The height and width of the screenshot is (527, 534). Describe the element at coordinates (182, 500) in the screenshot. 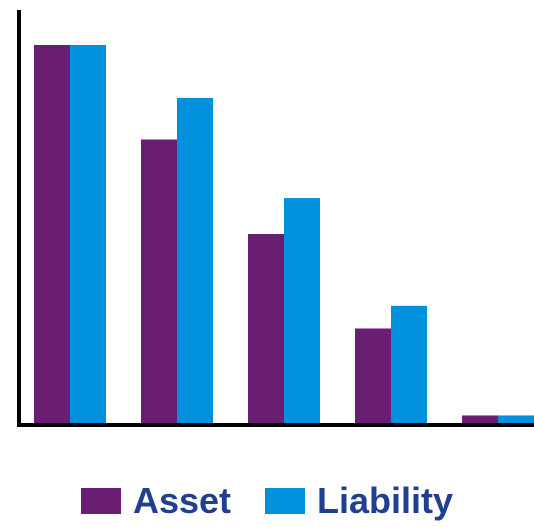

I see `legend-label-asset: Asset` at that location.